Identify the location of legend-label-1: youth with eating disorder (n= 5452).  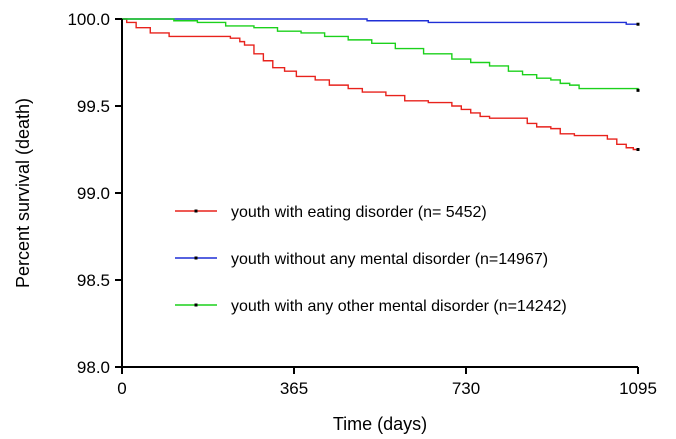
(359, 212).